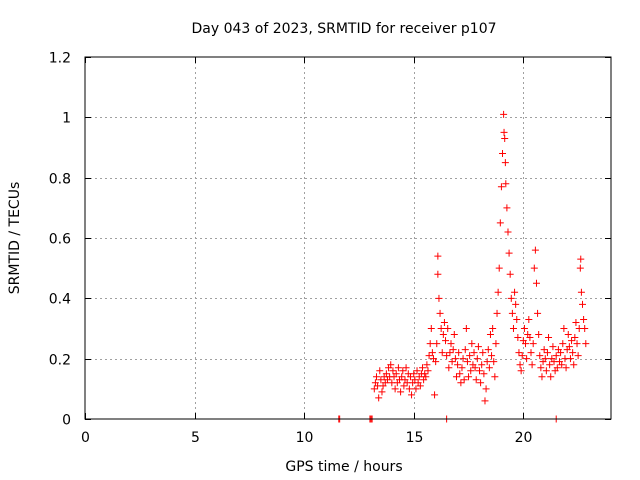  Describe the element at coordinates (60, 59) in the screenshot. I see `y-tick-label: 1.2` at that location.